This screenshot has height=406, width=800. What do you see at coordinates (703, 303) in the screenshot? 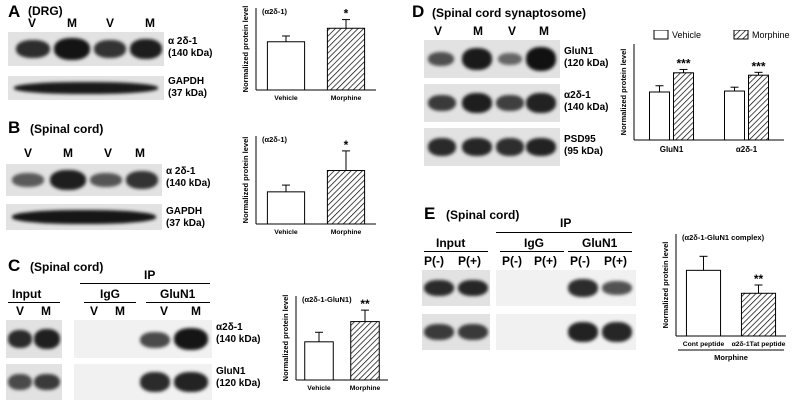
I see `panel-e-0-bar` at bounding box center [703, 303].